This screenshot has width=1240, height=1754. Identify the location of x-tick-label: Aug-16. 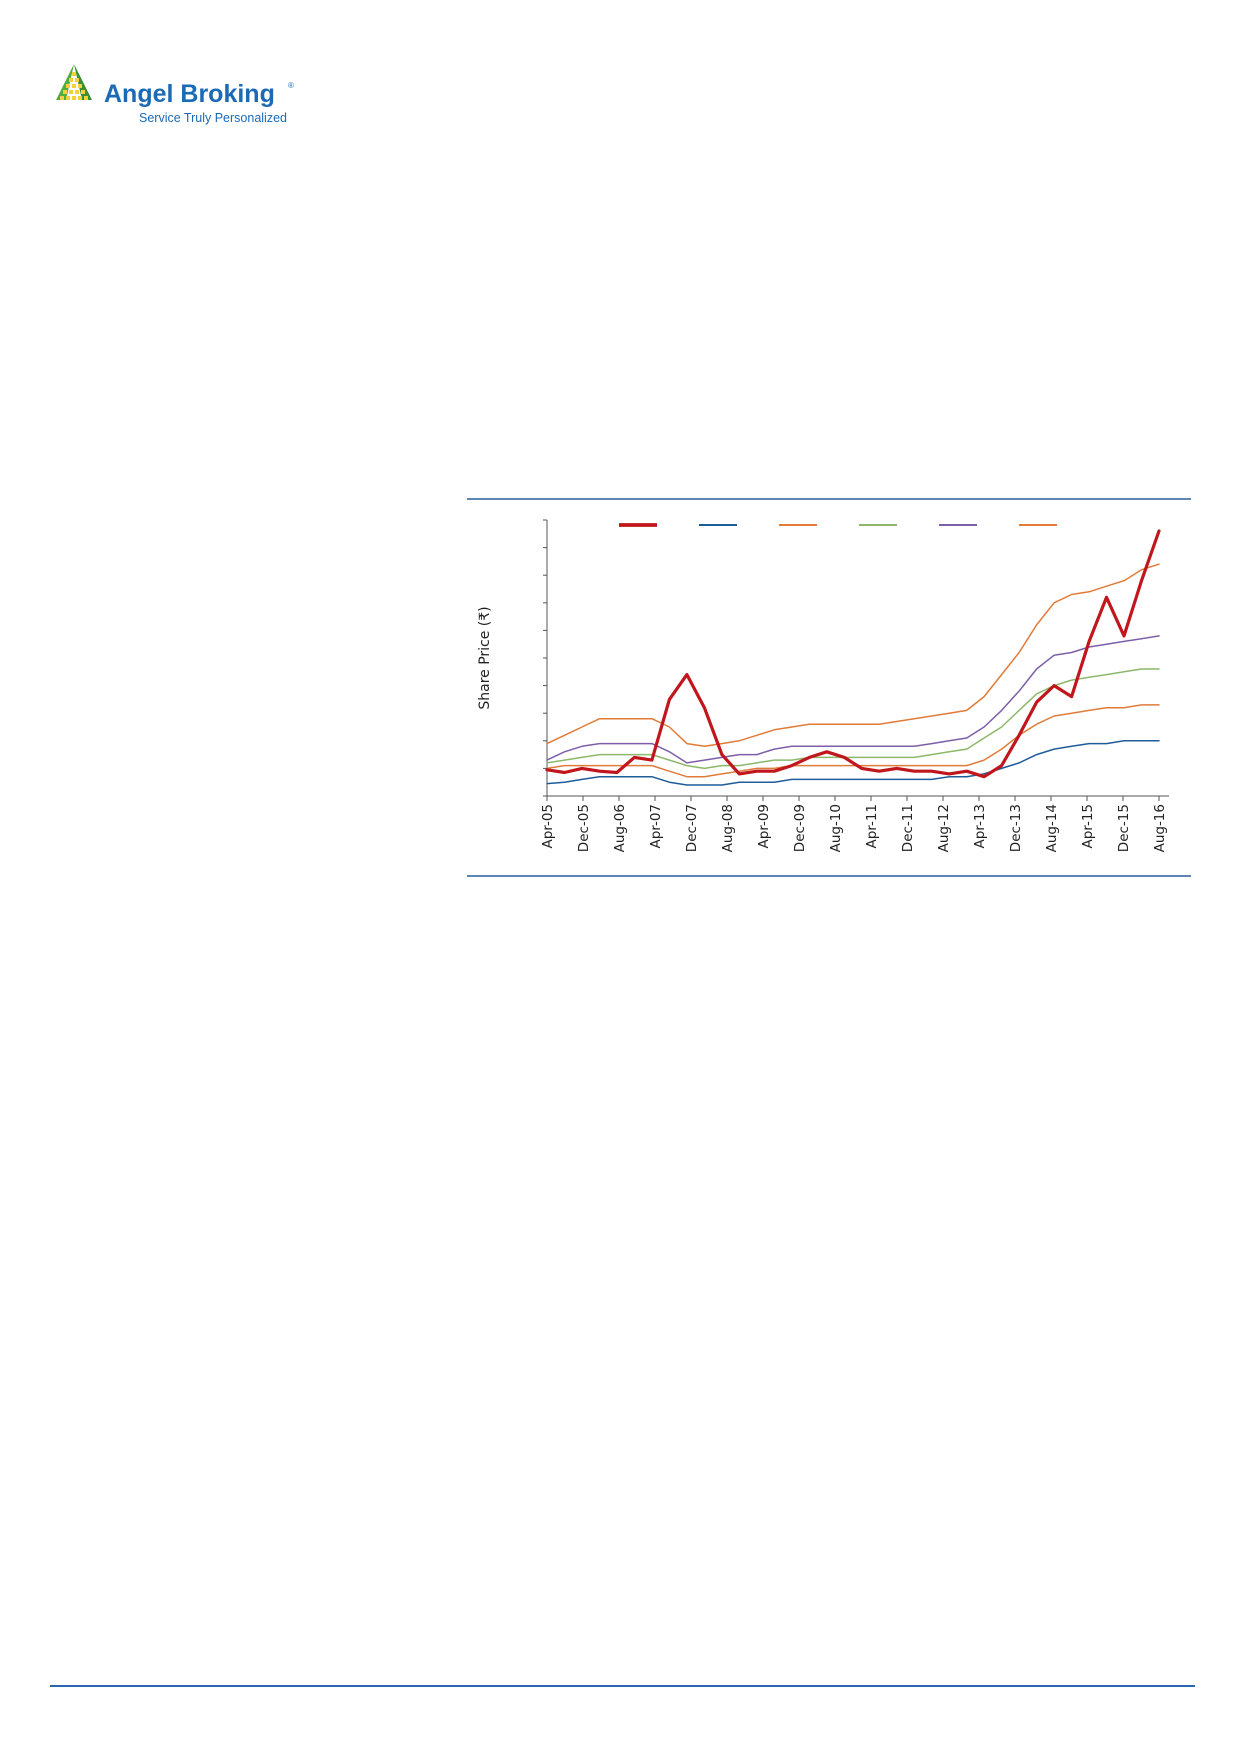
(1160, 828).